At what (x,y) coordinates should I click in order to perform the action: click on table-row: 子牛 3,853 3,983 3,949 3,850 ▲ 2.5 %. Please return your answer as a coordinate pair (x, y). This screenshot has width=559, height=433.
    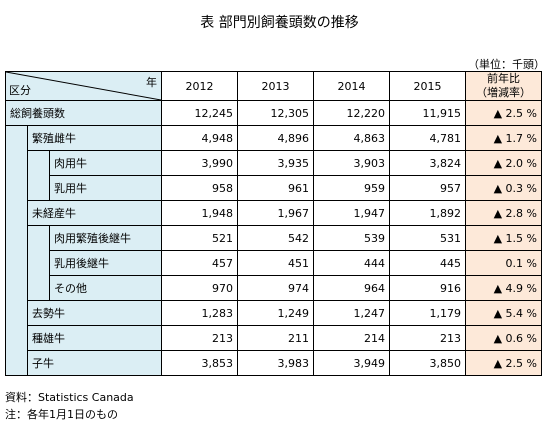
    Looking at the image, I should click on (274, 363).